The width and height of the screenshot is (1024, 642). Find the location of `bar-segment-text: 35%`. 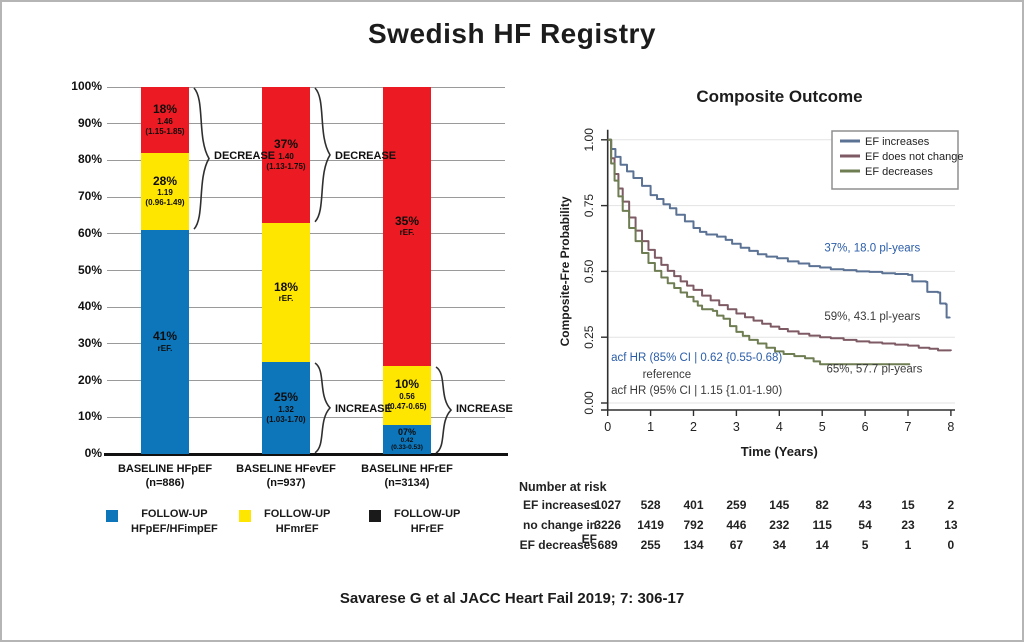

bar-segment-text: 35% is located at coordinates (407, 220).